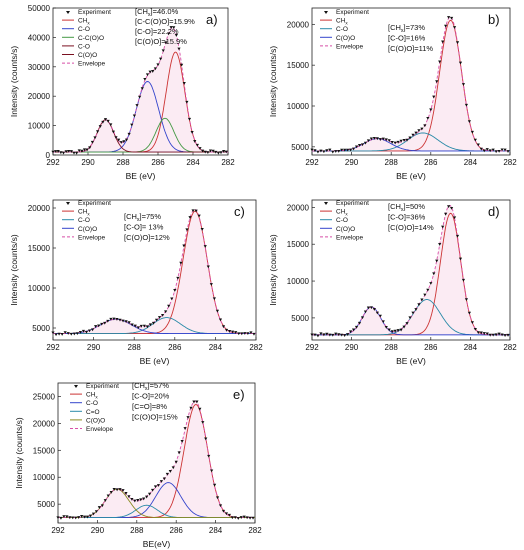  I want to click on y-tick-label: 10000, so click(39, 288).